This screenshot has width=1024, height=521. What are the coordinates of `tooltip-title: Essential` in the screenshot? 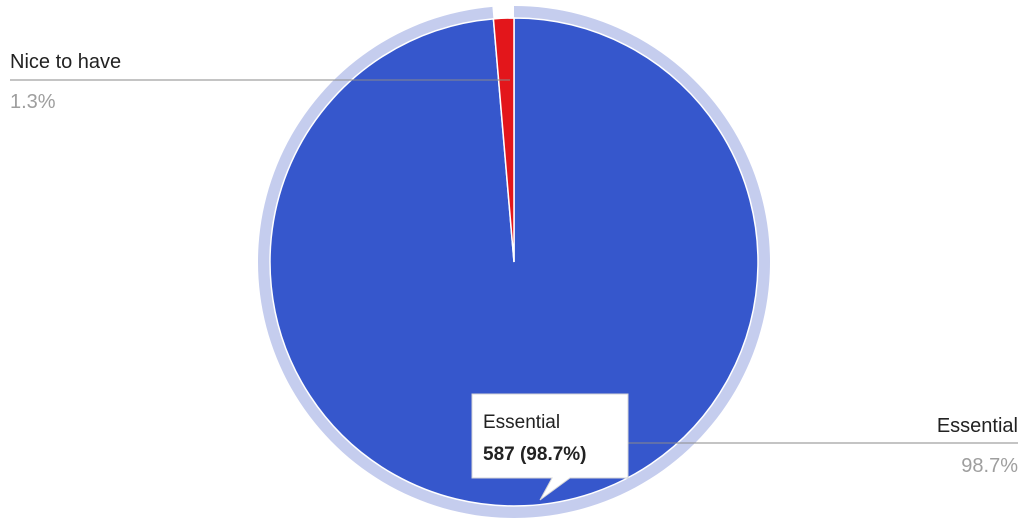 It's located at (521, 422).